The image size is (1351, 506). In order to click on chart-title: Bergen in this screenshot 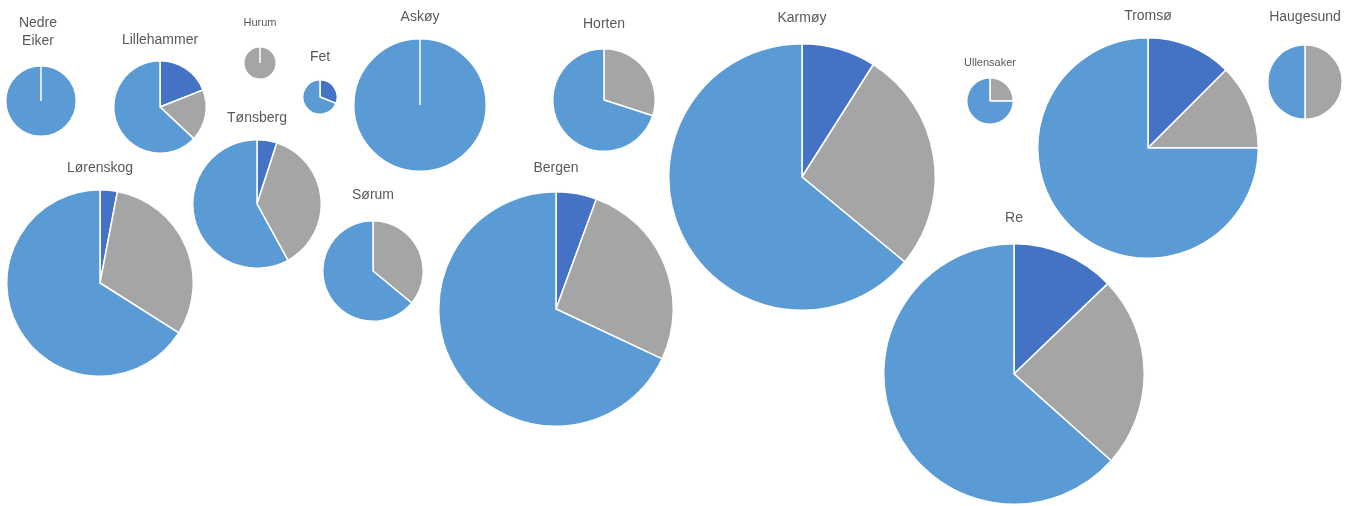, I will do `click(556, 166)`.